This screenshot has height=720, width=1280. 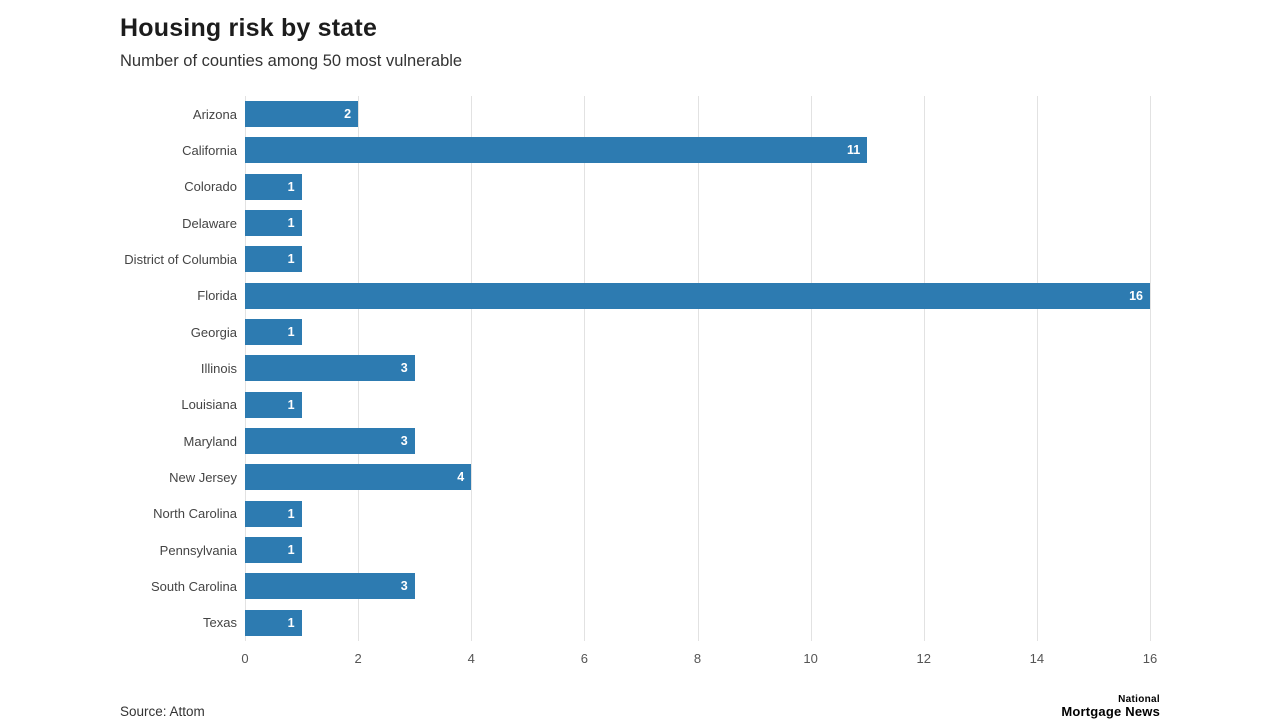 I want to click on bar-row: Delaware 1, so click(x=635, y=223).